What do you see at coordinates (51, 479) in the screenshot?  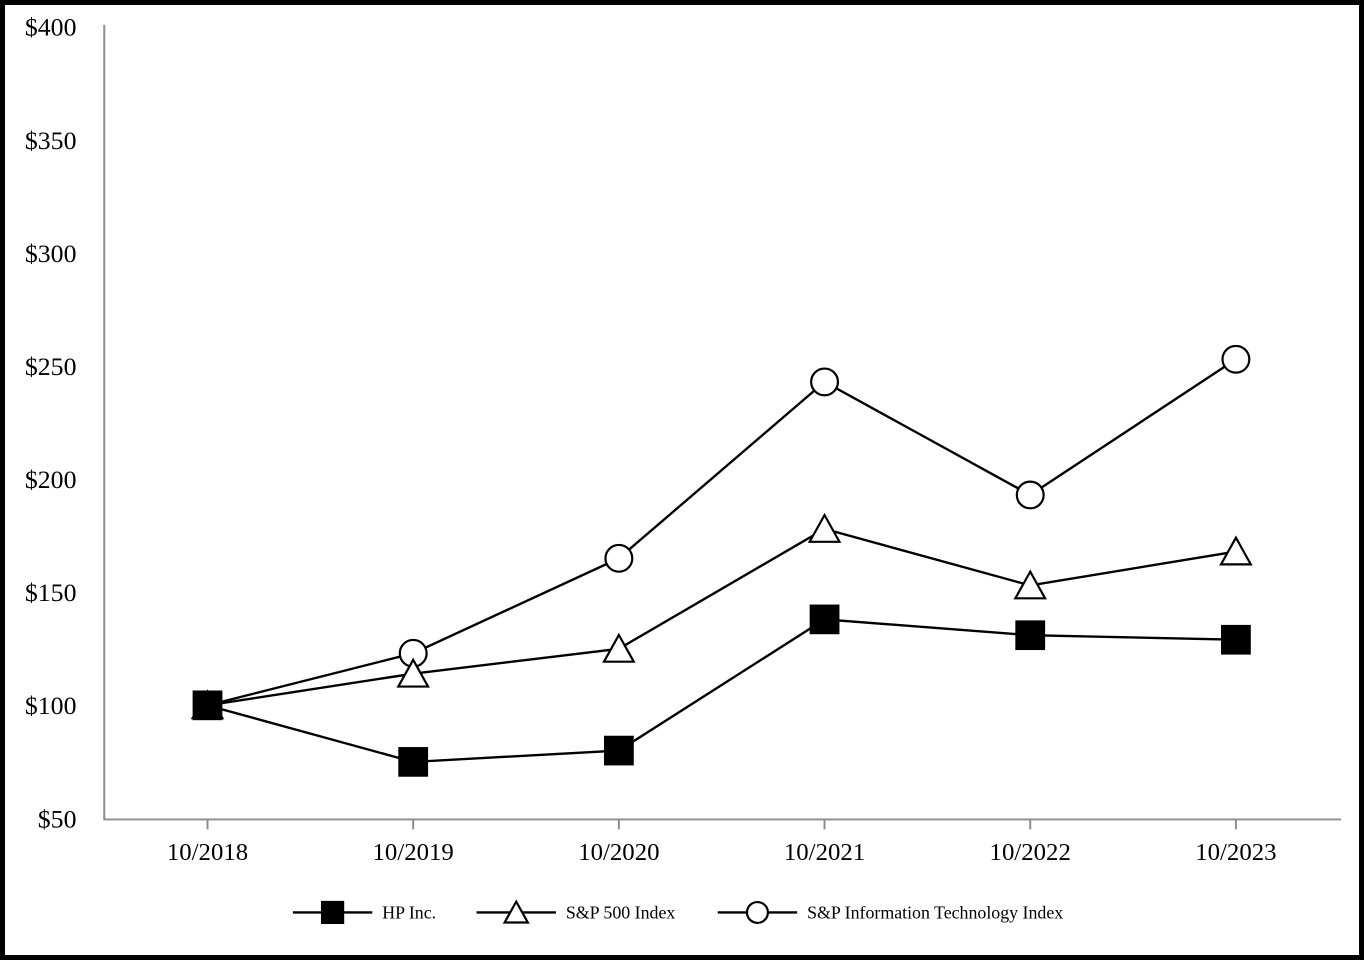 I see `y-tick-label: $200` at bounding box center [51, 479].